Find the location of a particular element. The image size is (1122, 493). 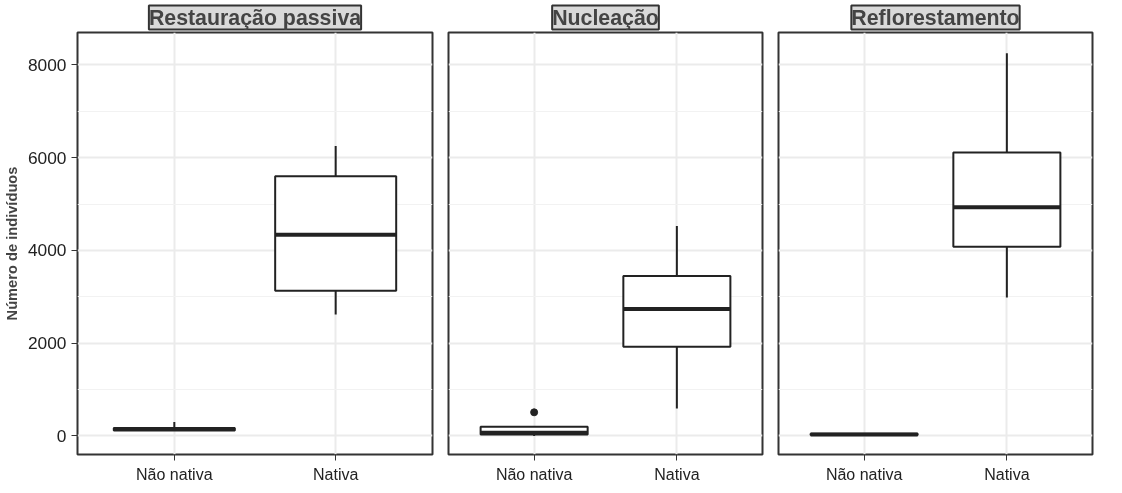

chart-title: Reflorestamento is located at coordinates (935, 17).